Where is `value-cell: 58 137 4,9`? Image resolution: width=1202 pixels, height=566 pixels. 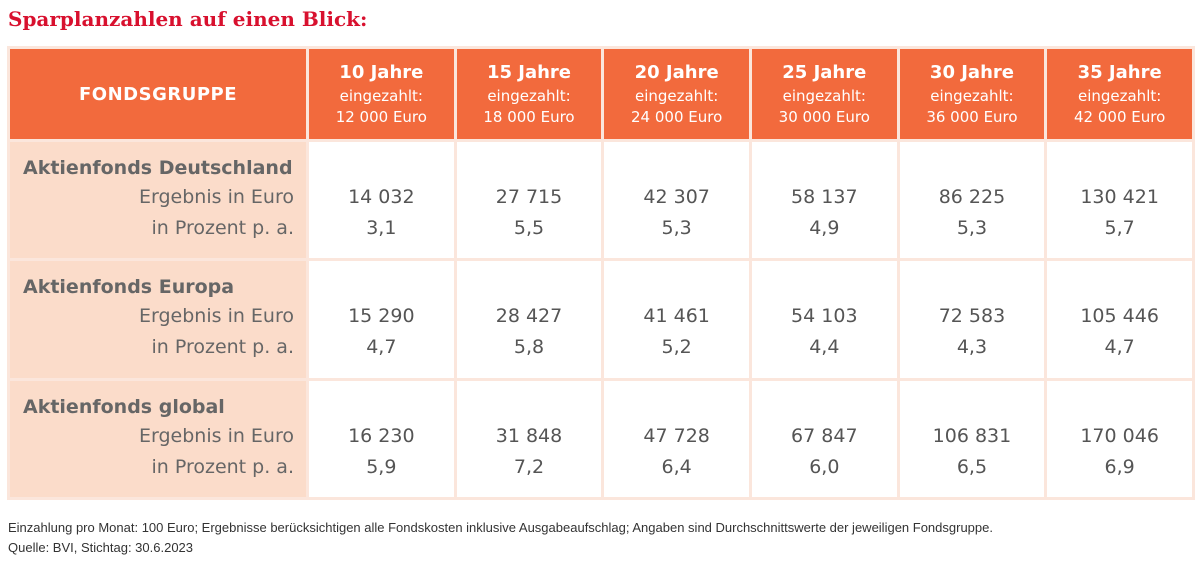
value-cell: 58 137 4,9 is located at coordinates (824, 200).